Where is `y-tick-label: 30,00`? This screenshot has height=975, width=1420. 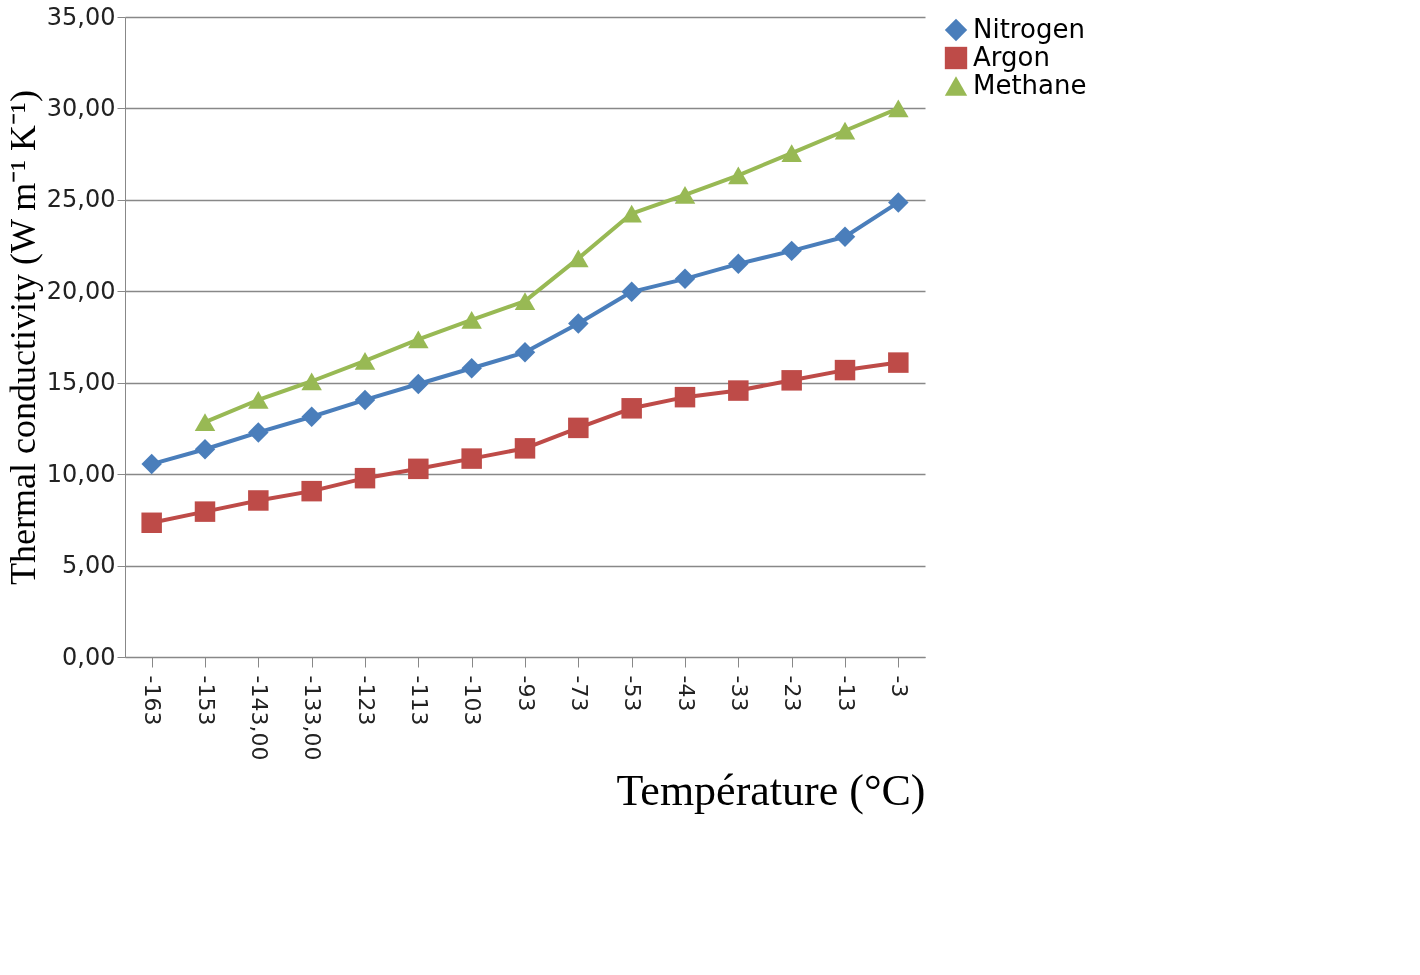
y-tick-label: 30,00 is located at coordinates (81, 107).